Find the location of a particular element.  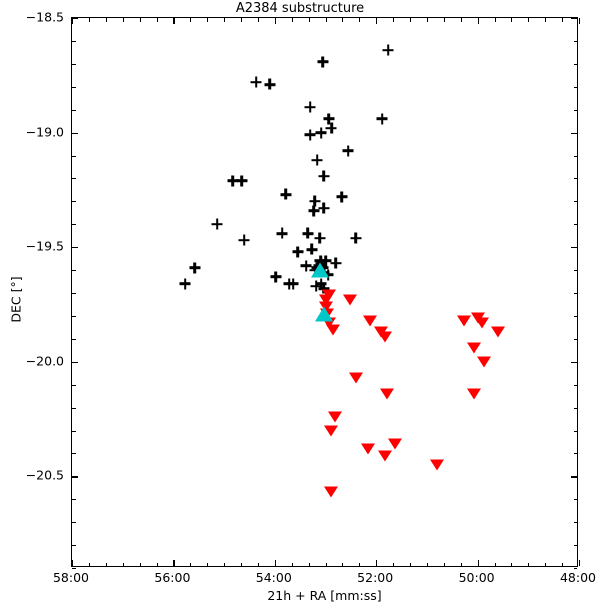

y-tick-label: −19.0 is located at coordinates (44, 132).